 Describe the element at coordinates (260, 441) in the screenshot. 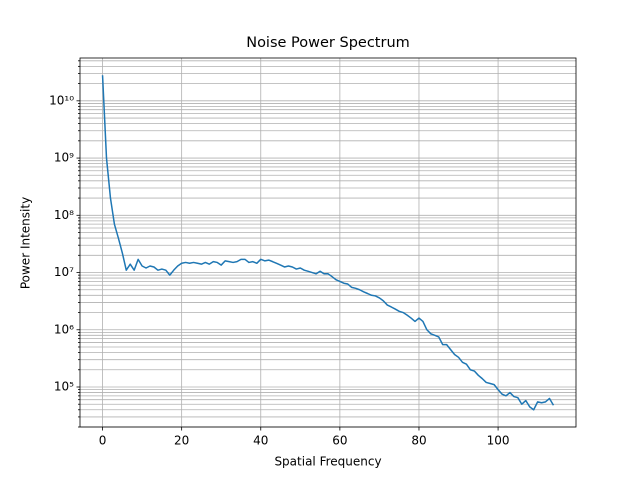

I see `x-tick-label: 40` at that location.